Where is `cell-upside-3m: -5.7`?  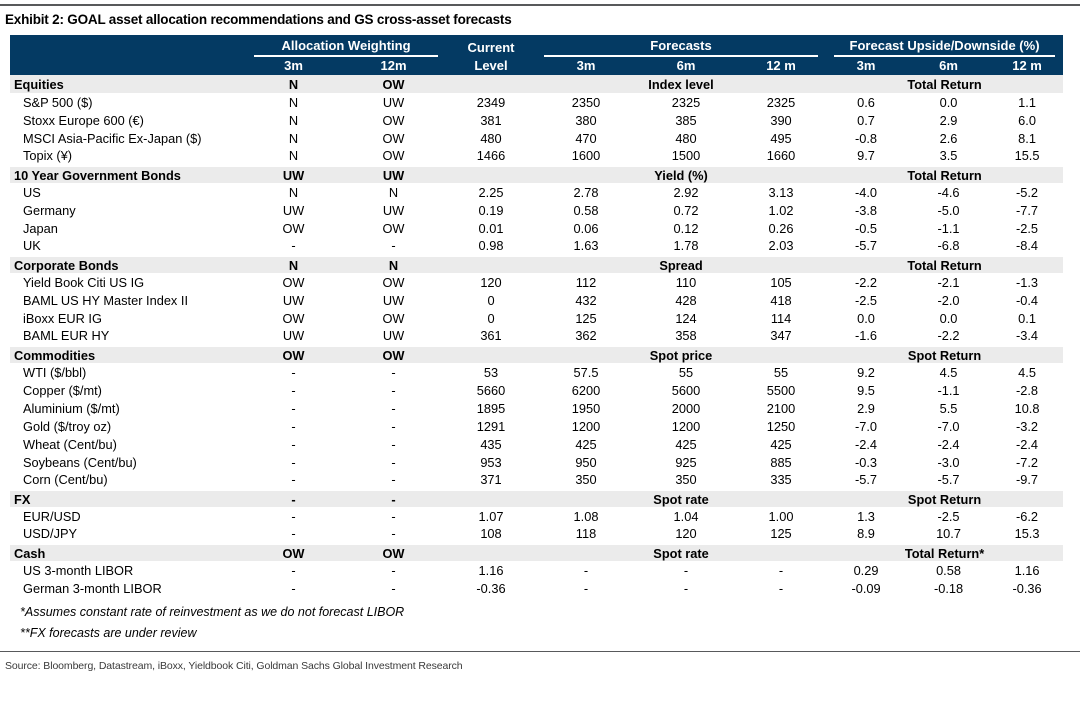
cell-upside-3m: -5.7 is located at coordinates (866, 245).